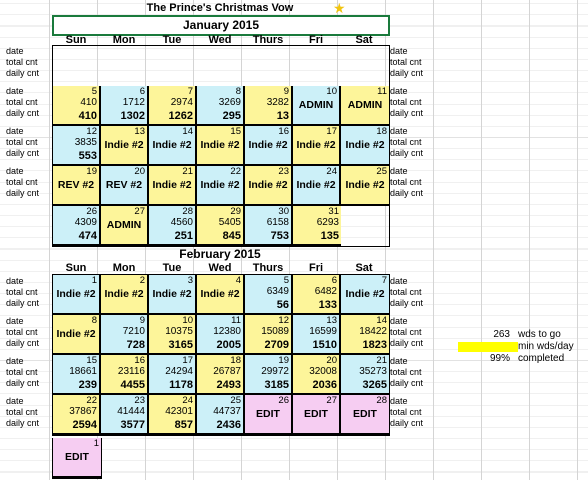 The height and width of the screenshot is (480, 588). What do you see at coordinates (238, 280) in the screenshot?
I see `day-number: 4` at bounding box center [238, 280].